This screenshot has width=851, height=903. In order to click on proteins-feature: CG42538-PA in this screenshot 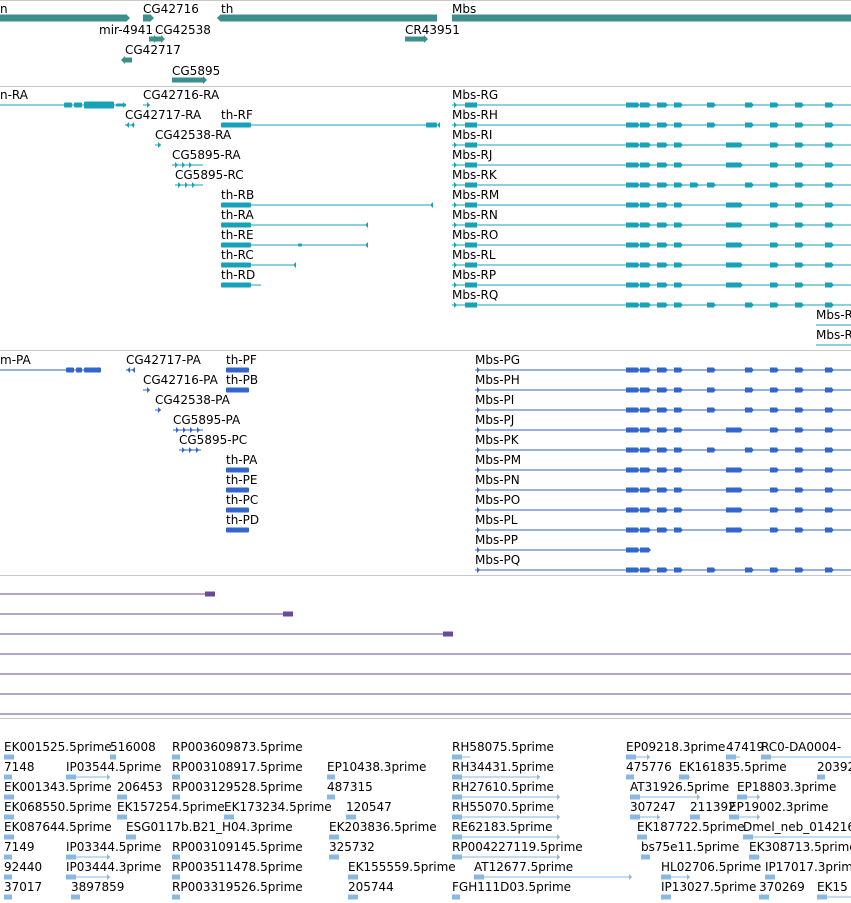, I will do `click(193, 403)`.